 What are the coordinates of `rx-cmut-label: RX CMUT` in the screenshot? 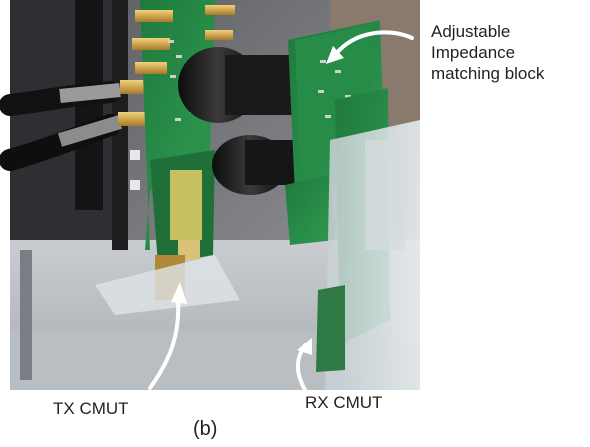 It's located at (344, 402).